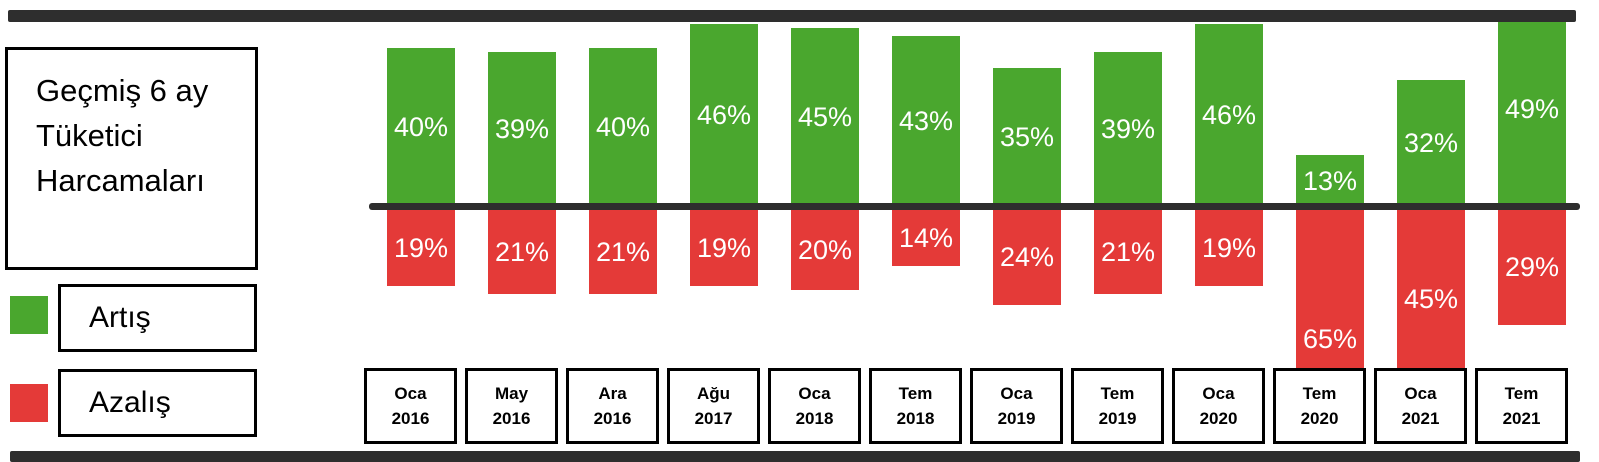  Describe the element at coordinates (122, 90) in the screenshot. I see `chart-title-line: Geçmiş 6 ay` at that location.